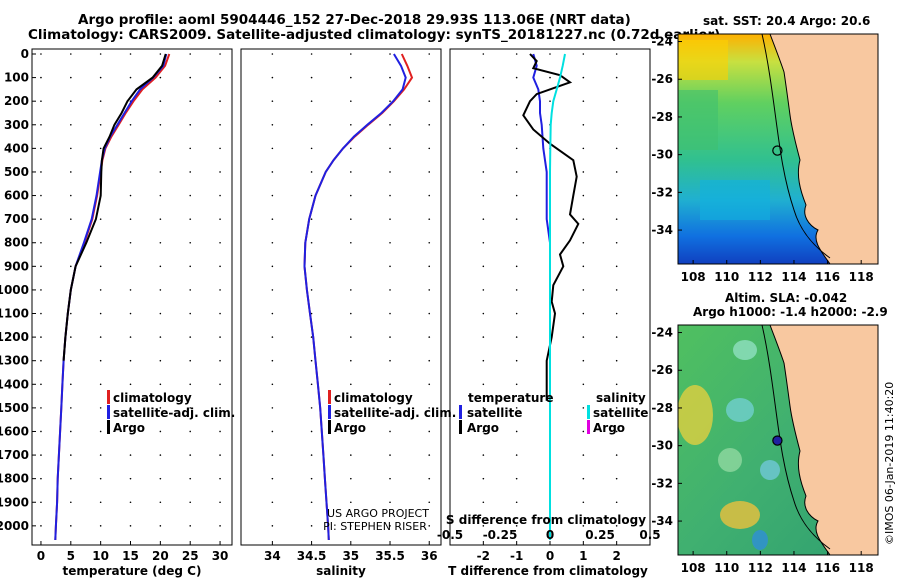 This screenshot has height=580, width=900. Describe the element at coordinates (130, 556) in the screenshot. I see `x-tick-label: 15` at that location.